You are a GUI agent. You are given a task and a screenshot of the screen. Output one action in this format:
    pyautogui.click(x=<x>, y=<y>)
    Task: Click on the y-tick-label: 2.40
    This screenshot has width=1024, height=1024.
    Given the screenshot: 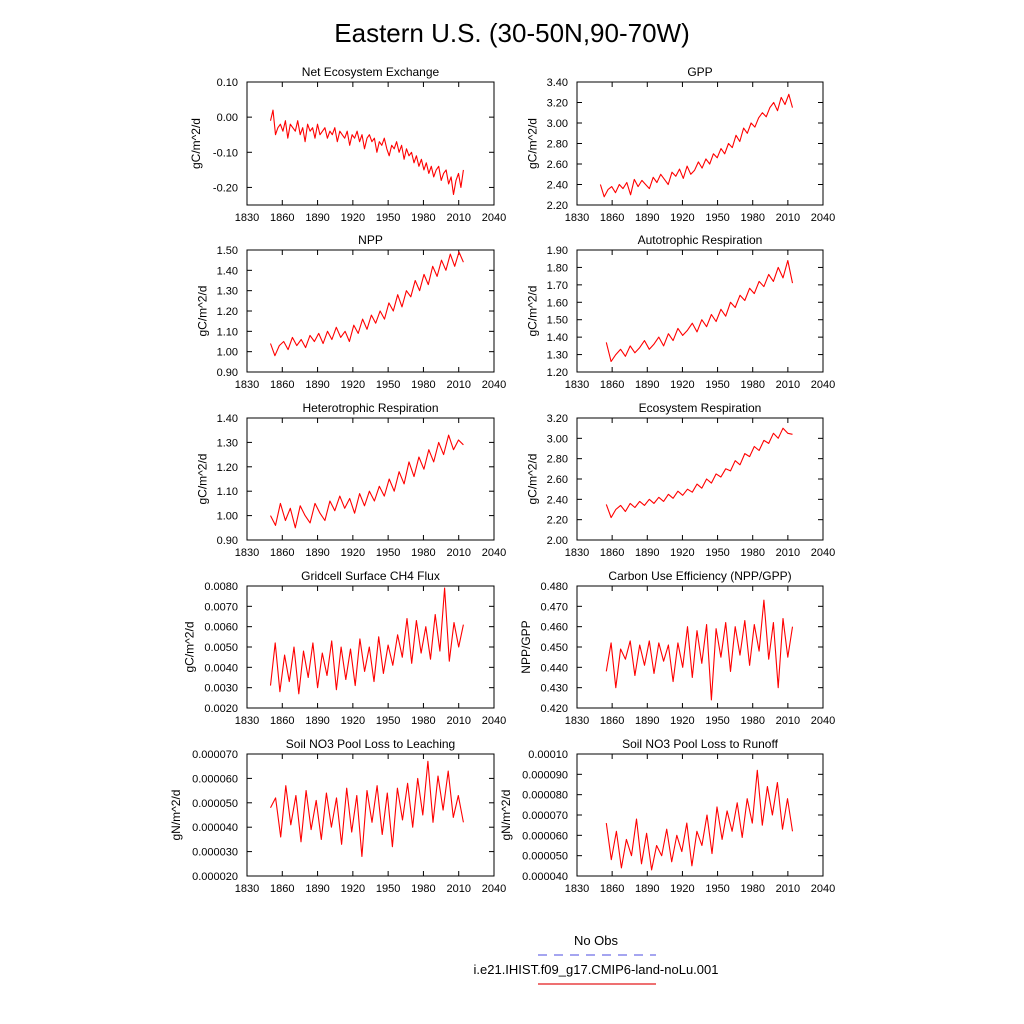 What is the action you would take?
    pyautogui.click(x=557, y=500)
    